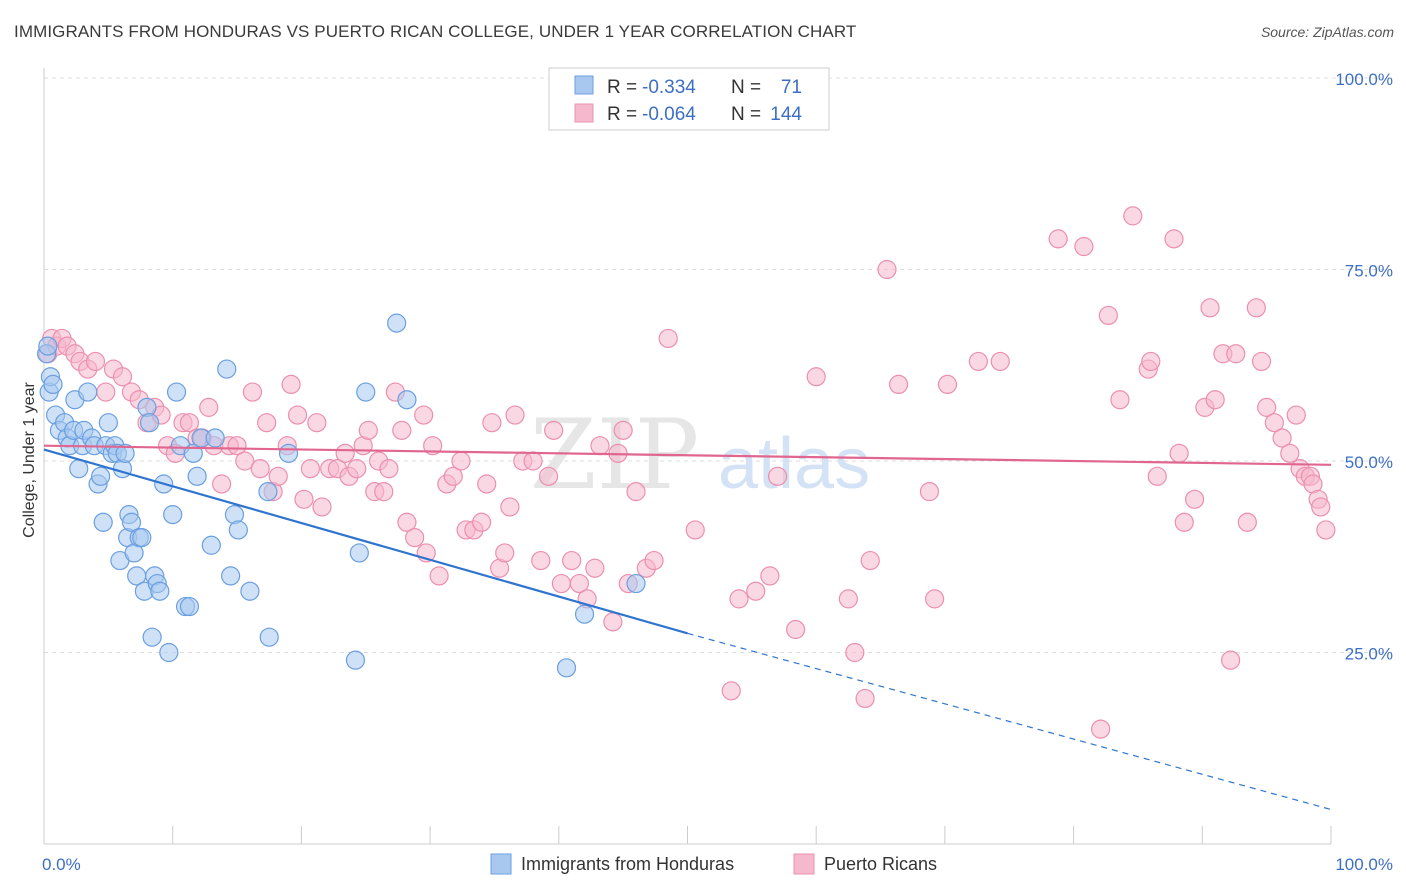 The image size is (1406, 892). What do you see at coordinates (669, 114) in the screenshot?
I see `legend-r-value-2: -0.064` at bounding box center [669, 114].